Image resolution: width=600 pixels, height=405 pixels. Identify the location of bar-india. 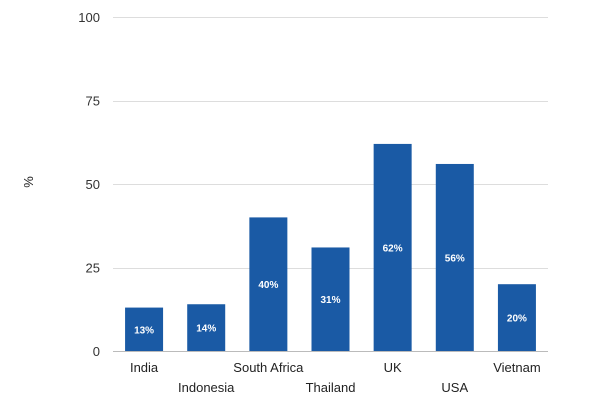
(144, 329).